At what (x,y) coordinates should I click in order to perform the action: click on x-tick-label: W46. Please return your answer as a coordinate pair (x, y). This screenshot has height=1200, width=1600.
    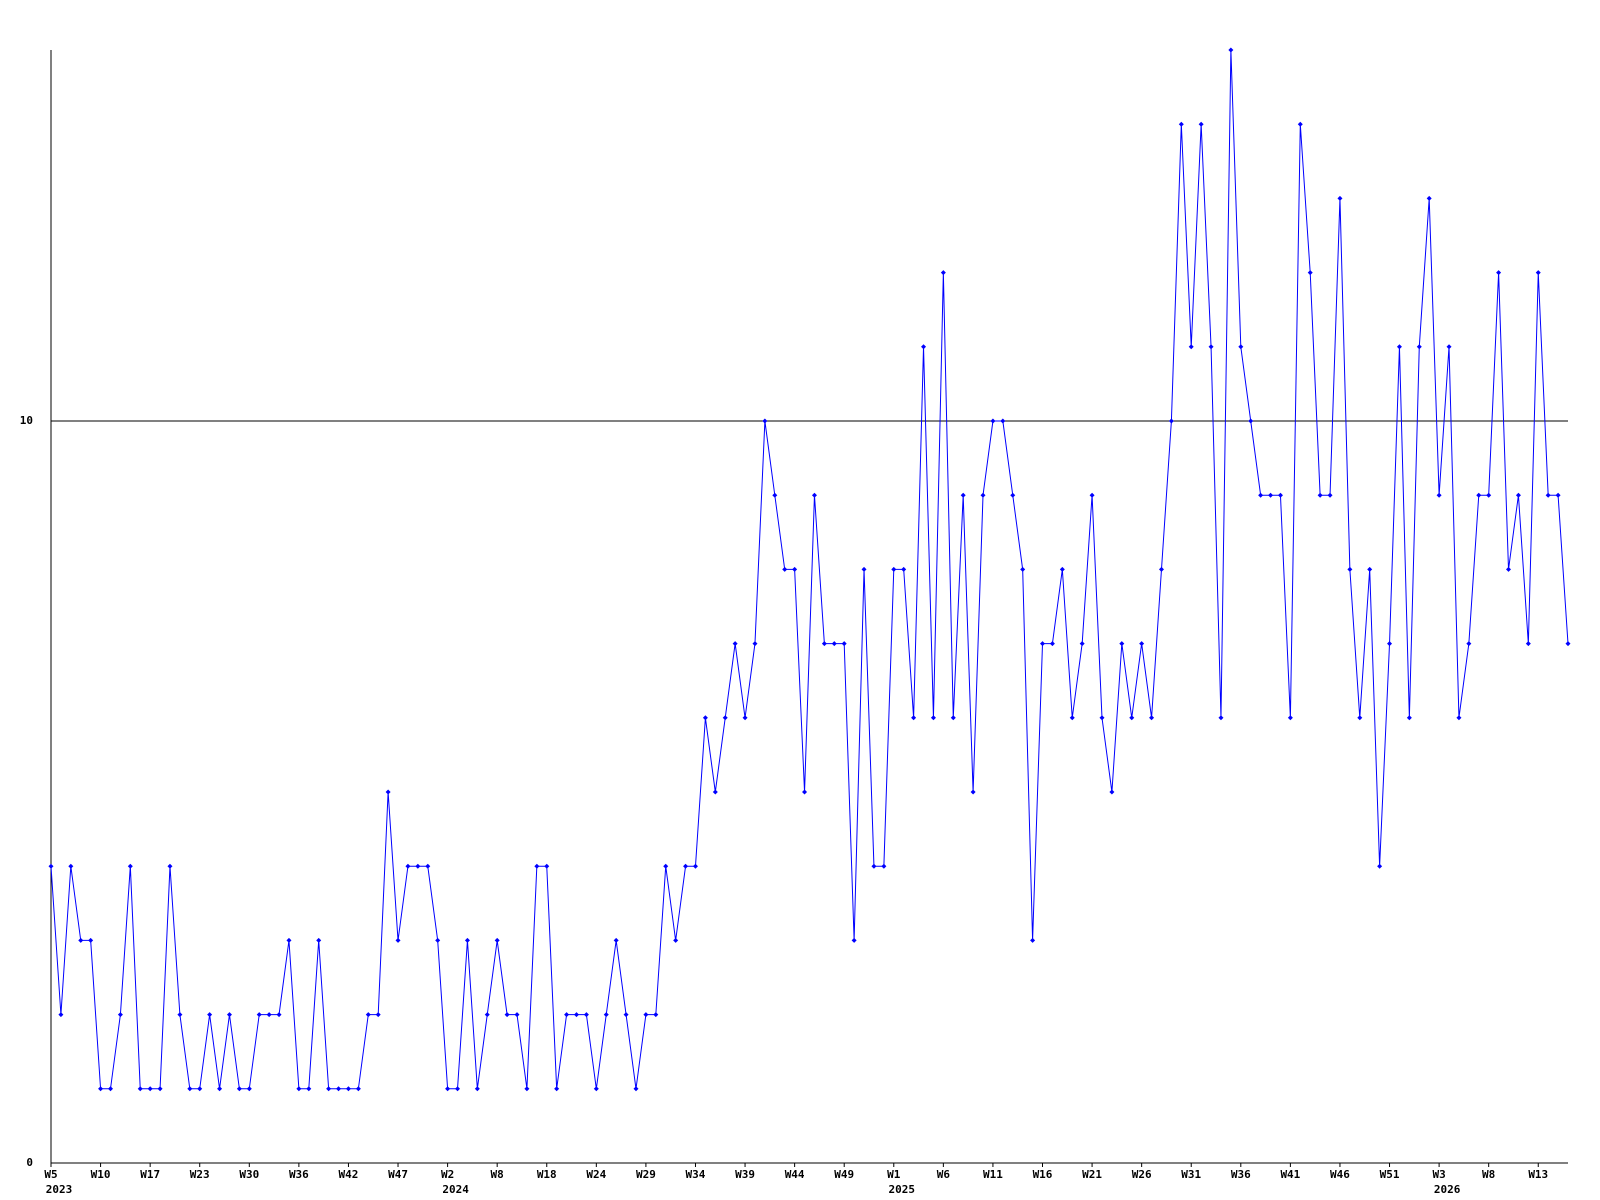
    Looking at the image, I should click on (1340, 1174).